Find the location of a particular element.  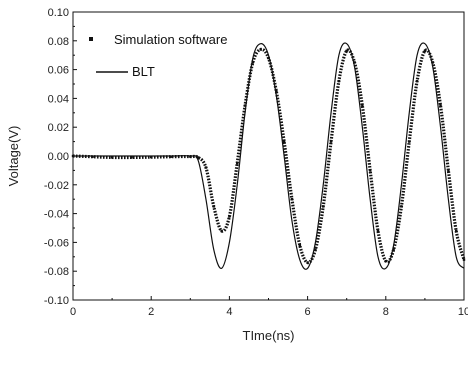

y-tick-label: 0.10 is located at coordinates (58, 13).